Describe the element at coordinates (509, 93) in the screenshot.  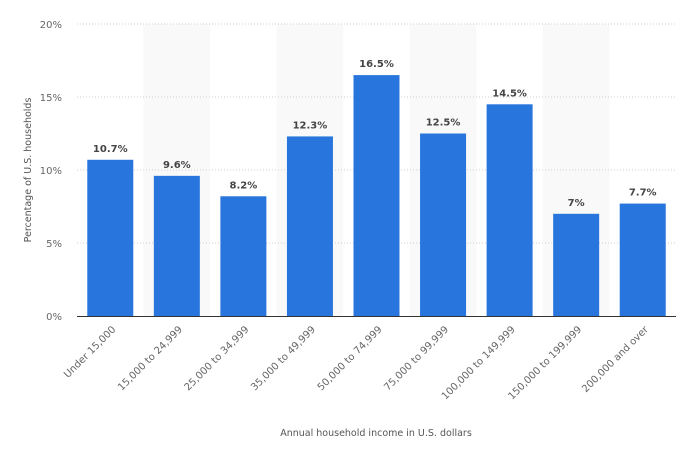
I see `data-label: 14.5%` at that location.